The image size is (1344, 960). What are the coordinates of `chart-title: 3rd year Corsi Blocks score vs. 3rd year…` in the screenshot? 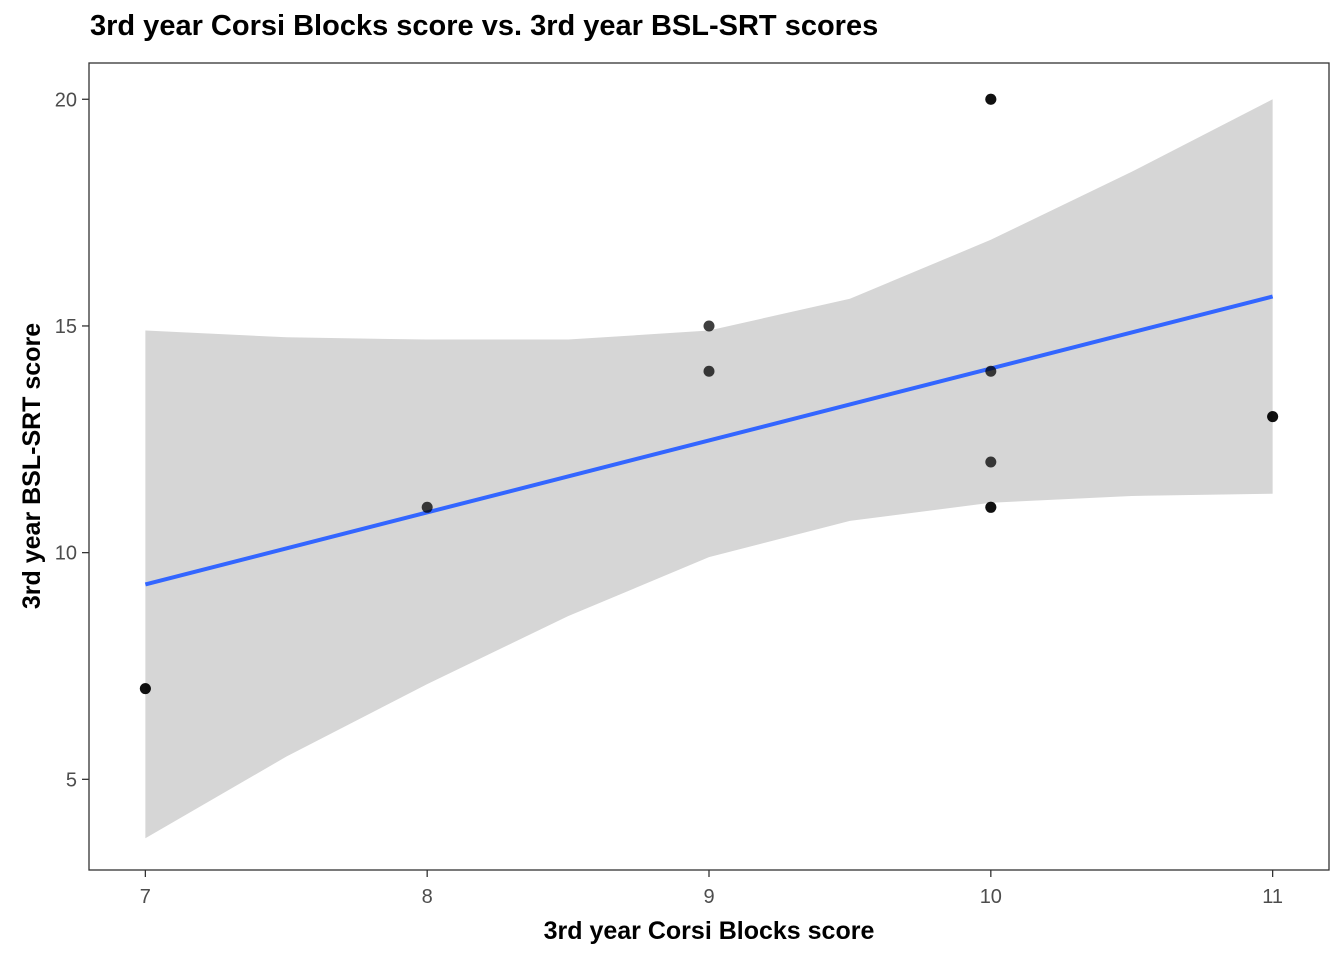 It's located at (484, 26).